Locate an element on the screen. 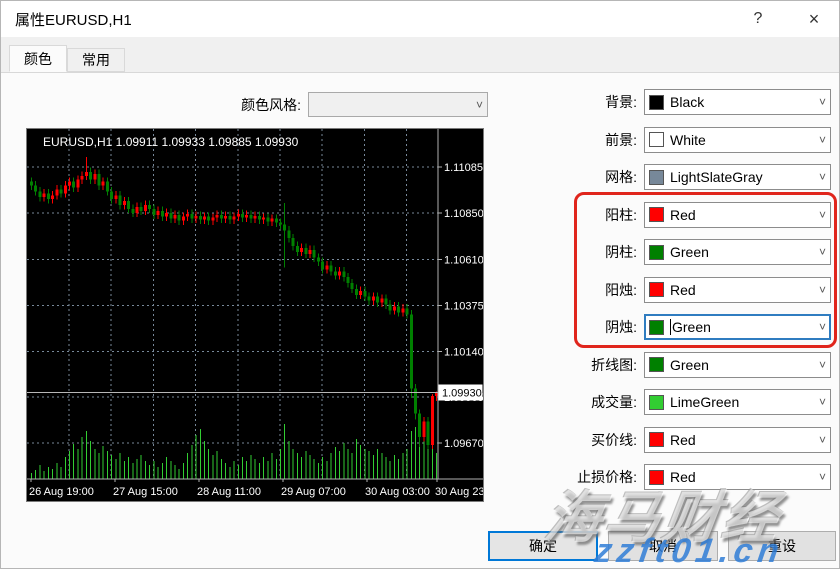  tab-strip: 颜色 常用 is located at coordinates (420, 55).